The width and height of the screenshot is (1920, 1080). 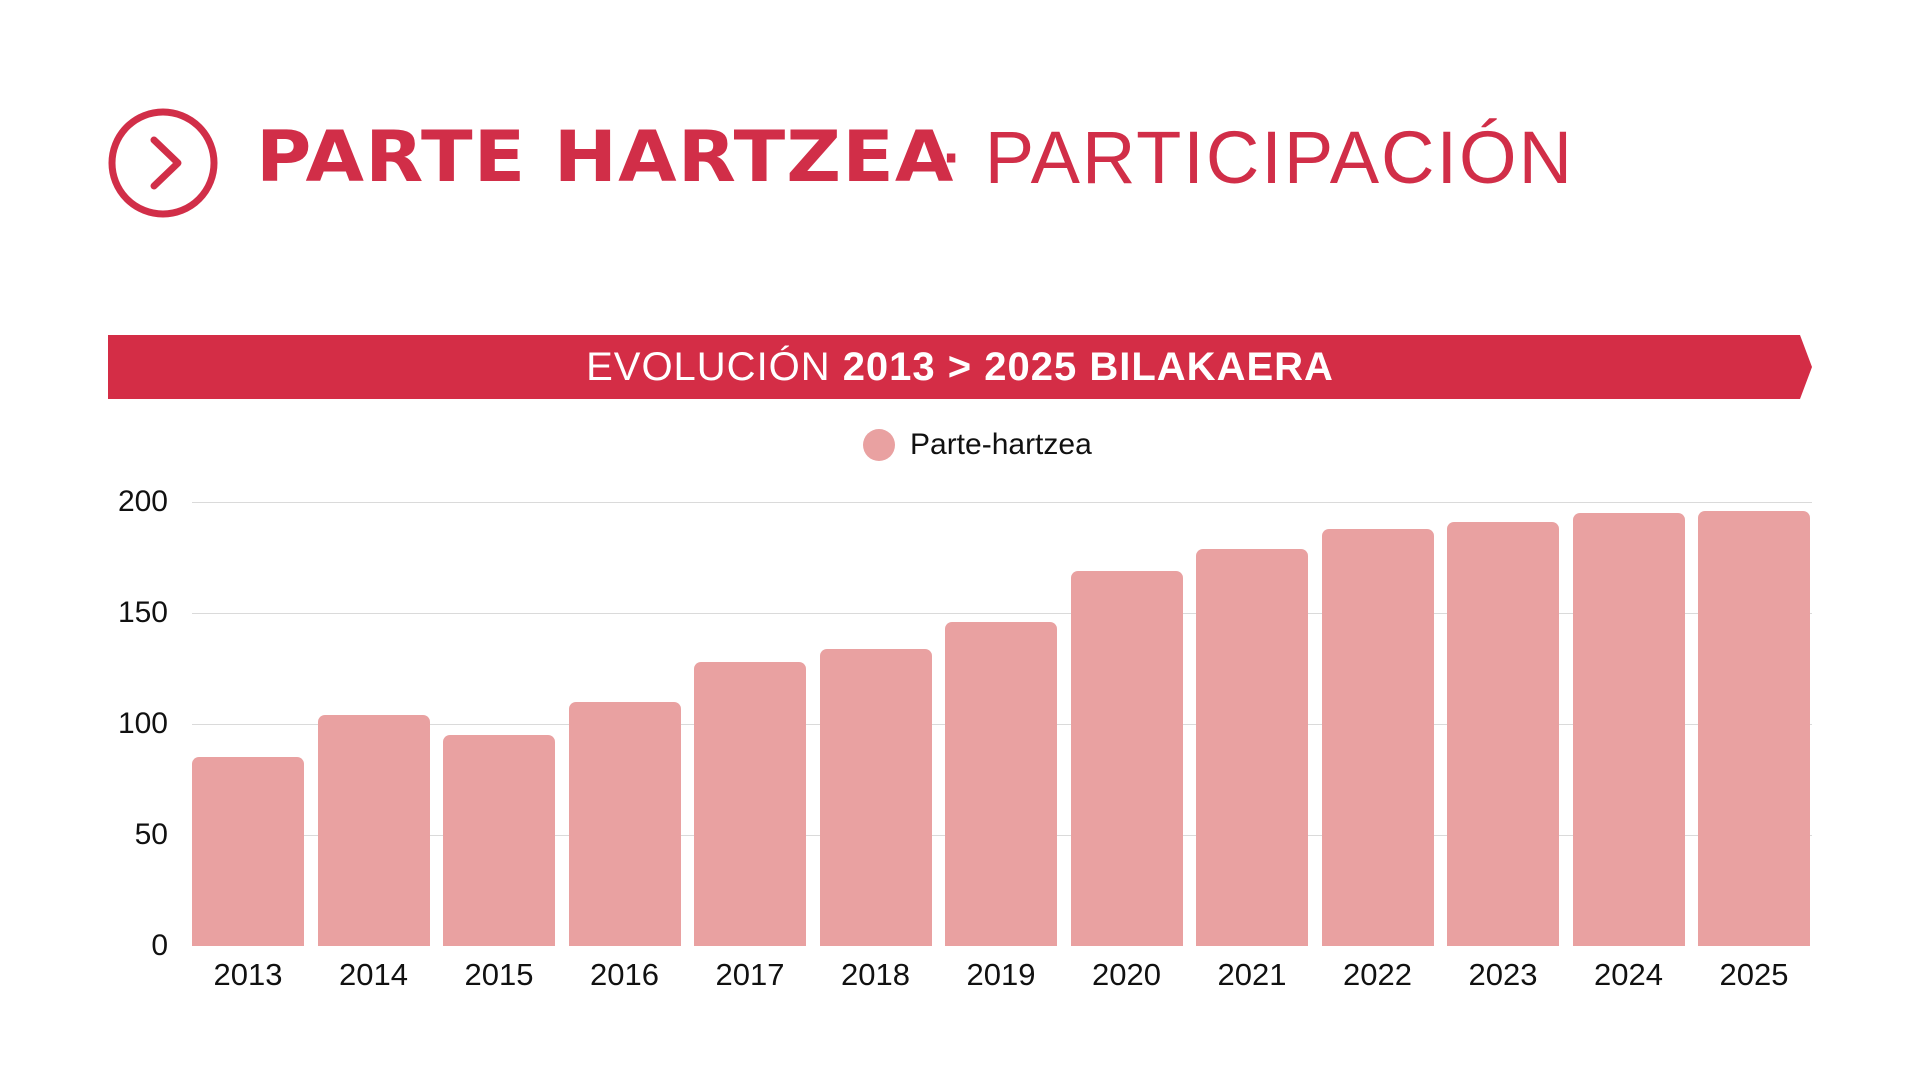 I want to click on bar-2024, so click(x=1628, y=729).